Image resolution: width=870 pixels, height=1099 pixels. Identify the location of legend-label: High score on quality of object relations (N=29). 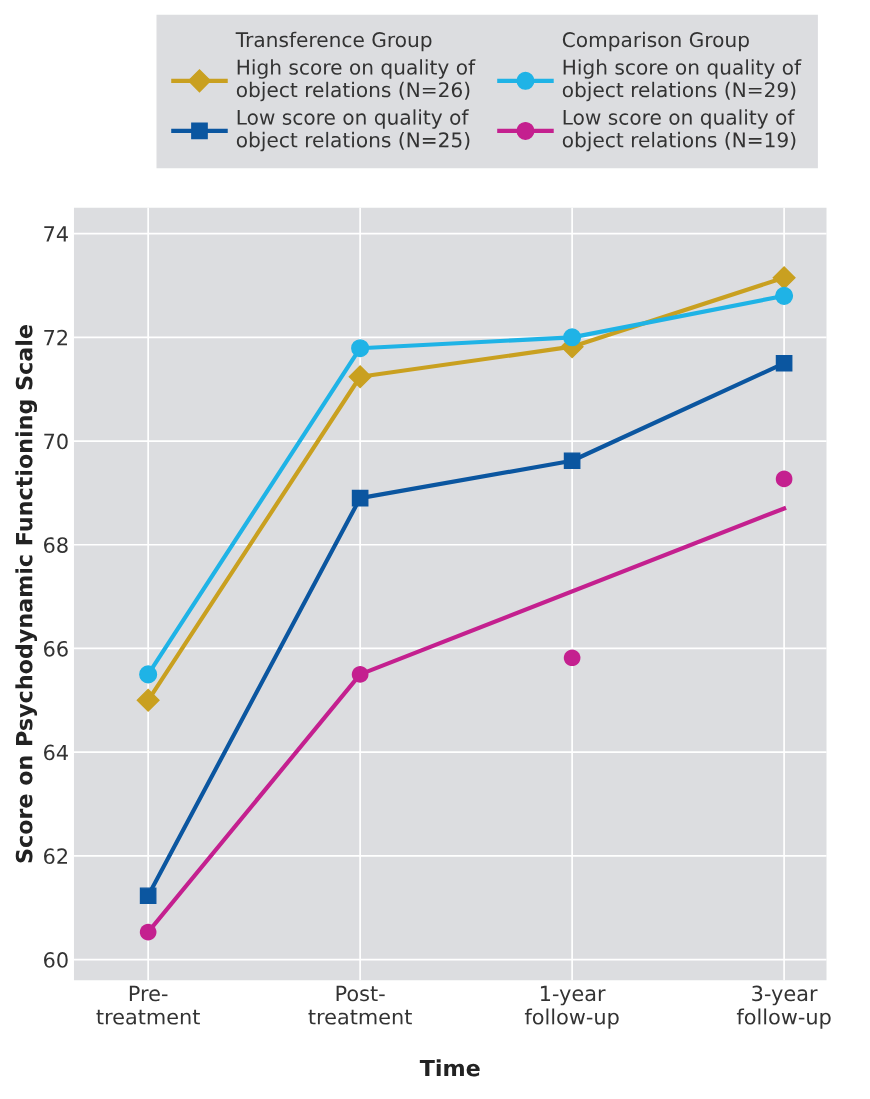
(682, 80).